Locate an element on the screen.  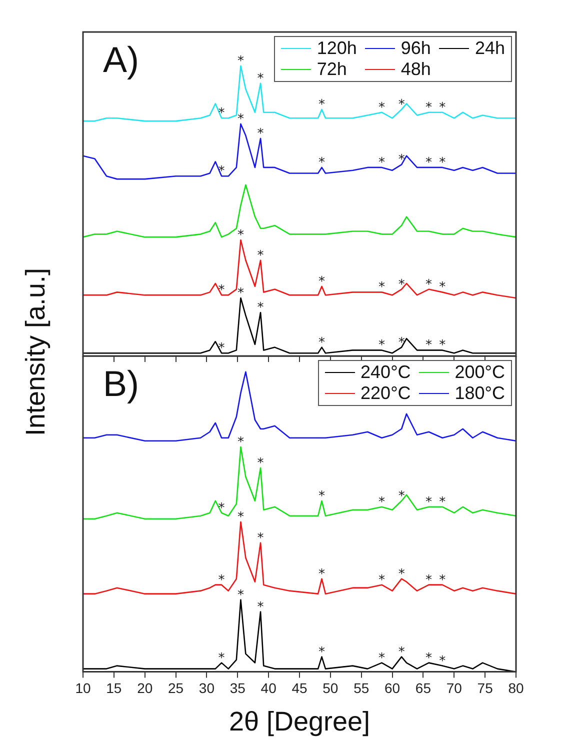
x-tick-label: 45 is located at coordinates (300, 688).